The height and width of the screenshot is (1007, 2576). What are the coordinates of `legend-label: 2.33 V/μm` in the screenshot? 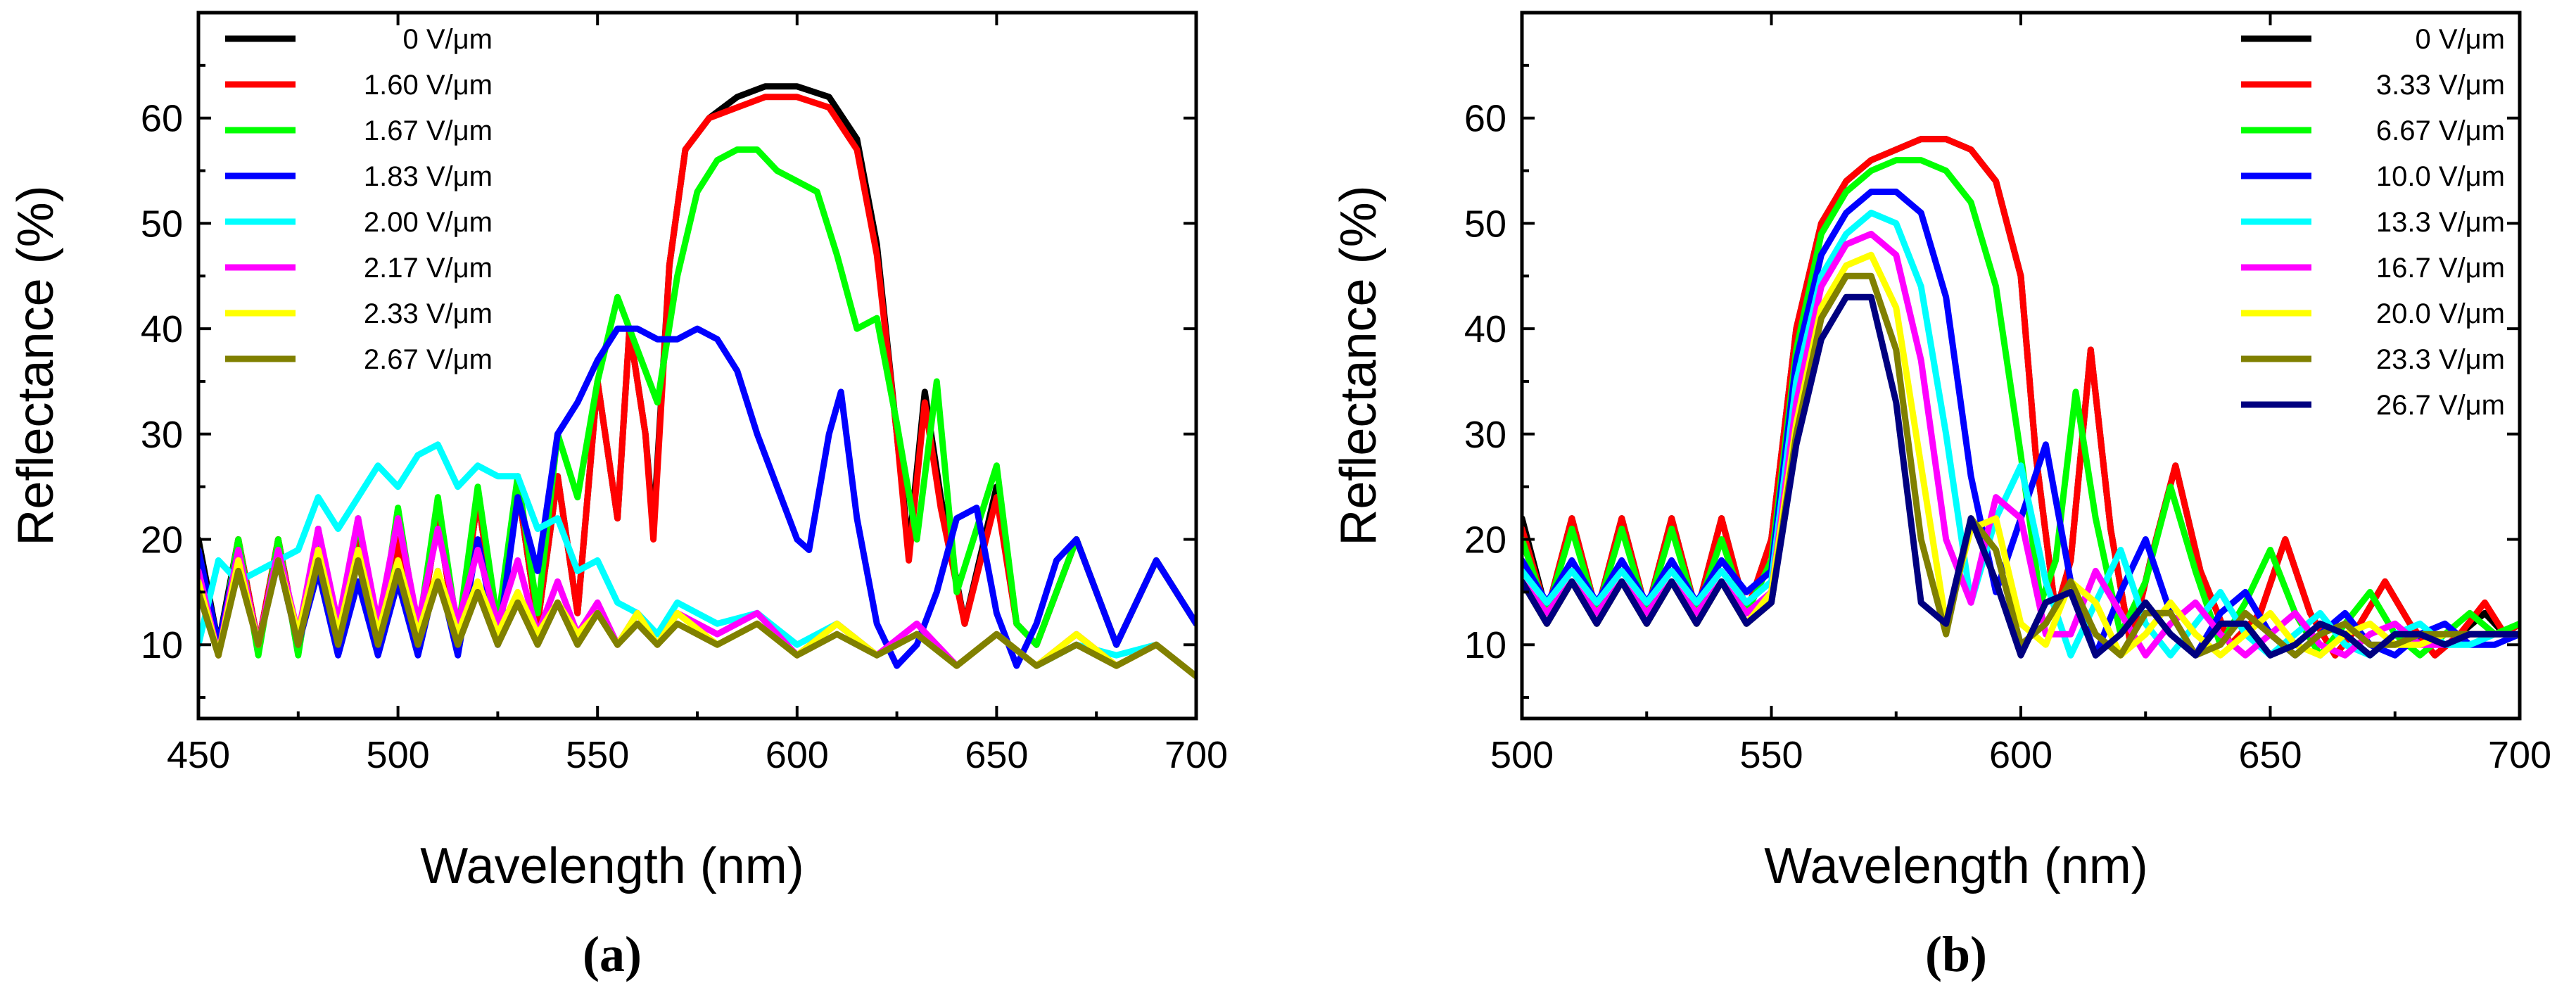 It's located at (428, 313).